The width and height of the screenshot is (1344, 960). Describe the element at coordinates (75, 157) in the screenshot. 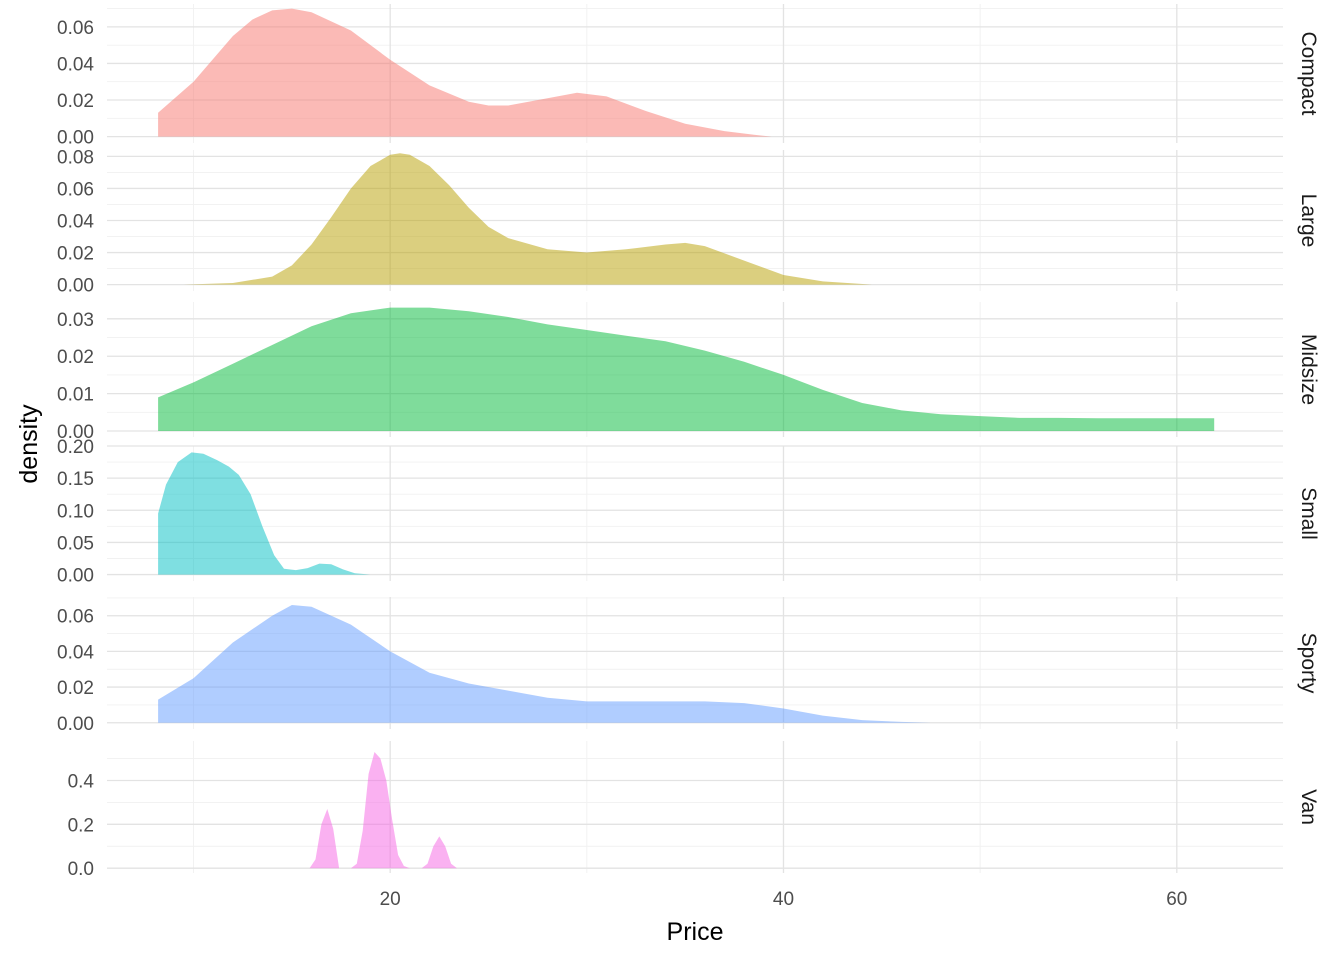

I see `y-tick-label: 0.08` at that location.